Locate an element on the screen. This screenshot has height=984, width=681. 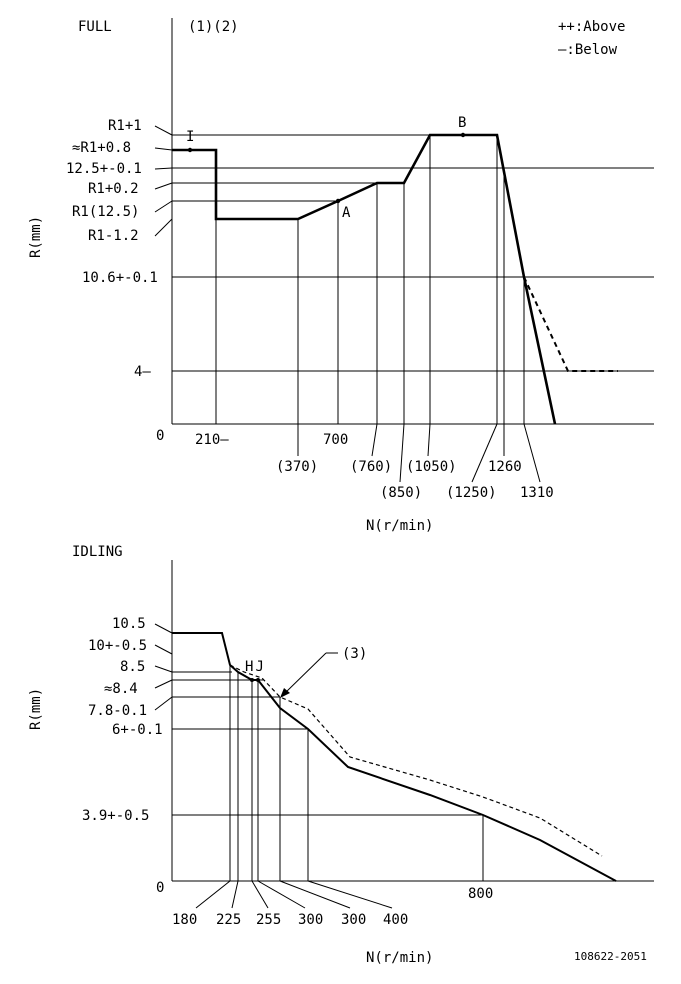
idling-x-label-300a: 300 is located at coordinates (310, 920).